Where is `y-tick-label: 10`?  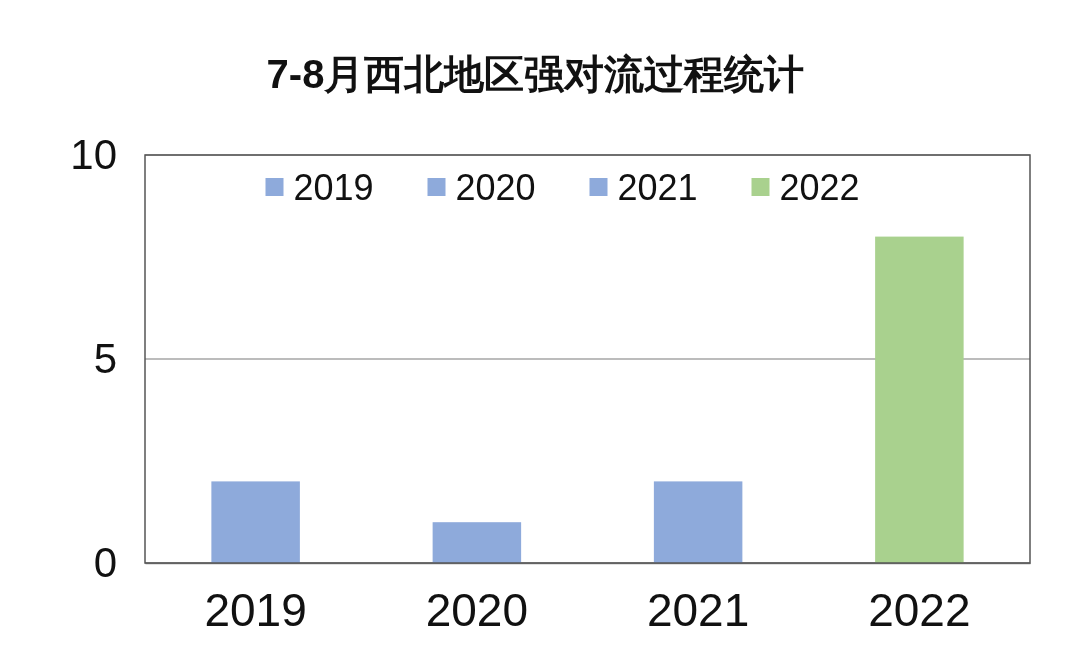 y-tick-label: 10 is located at coordinates (93, 154).